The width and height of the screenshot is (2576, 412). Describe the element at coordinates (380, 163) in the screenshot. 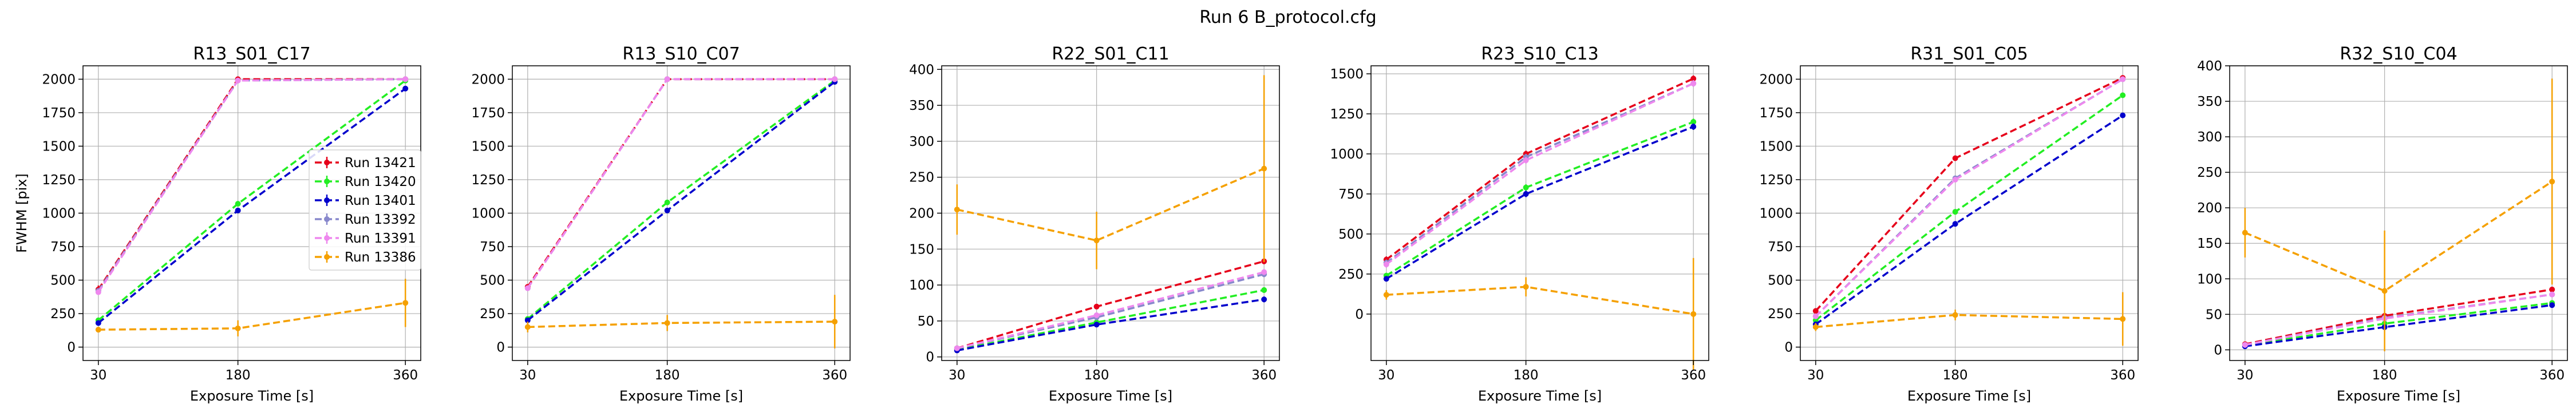

I see `legend-entry: Run 13421` at that location.